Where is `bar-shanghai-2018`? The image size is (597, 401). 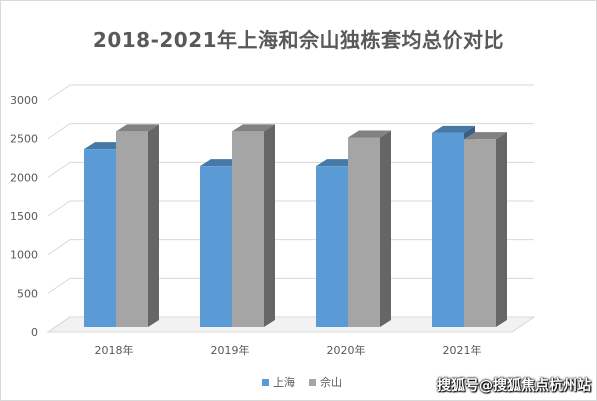 bar-shanghai-2018 is located at coordinates (100, 238).